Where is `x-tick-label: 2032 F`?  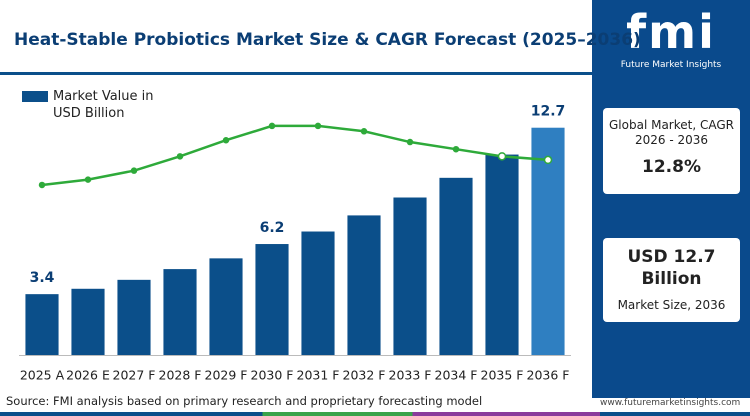 x-tick-label: 2032 F is located at coordinates (364, 375).